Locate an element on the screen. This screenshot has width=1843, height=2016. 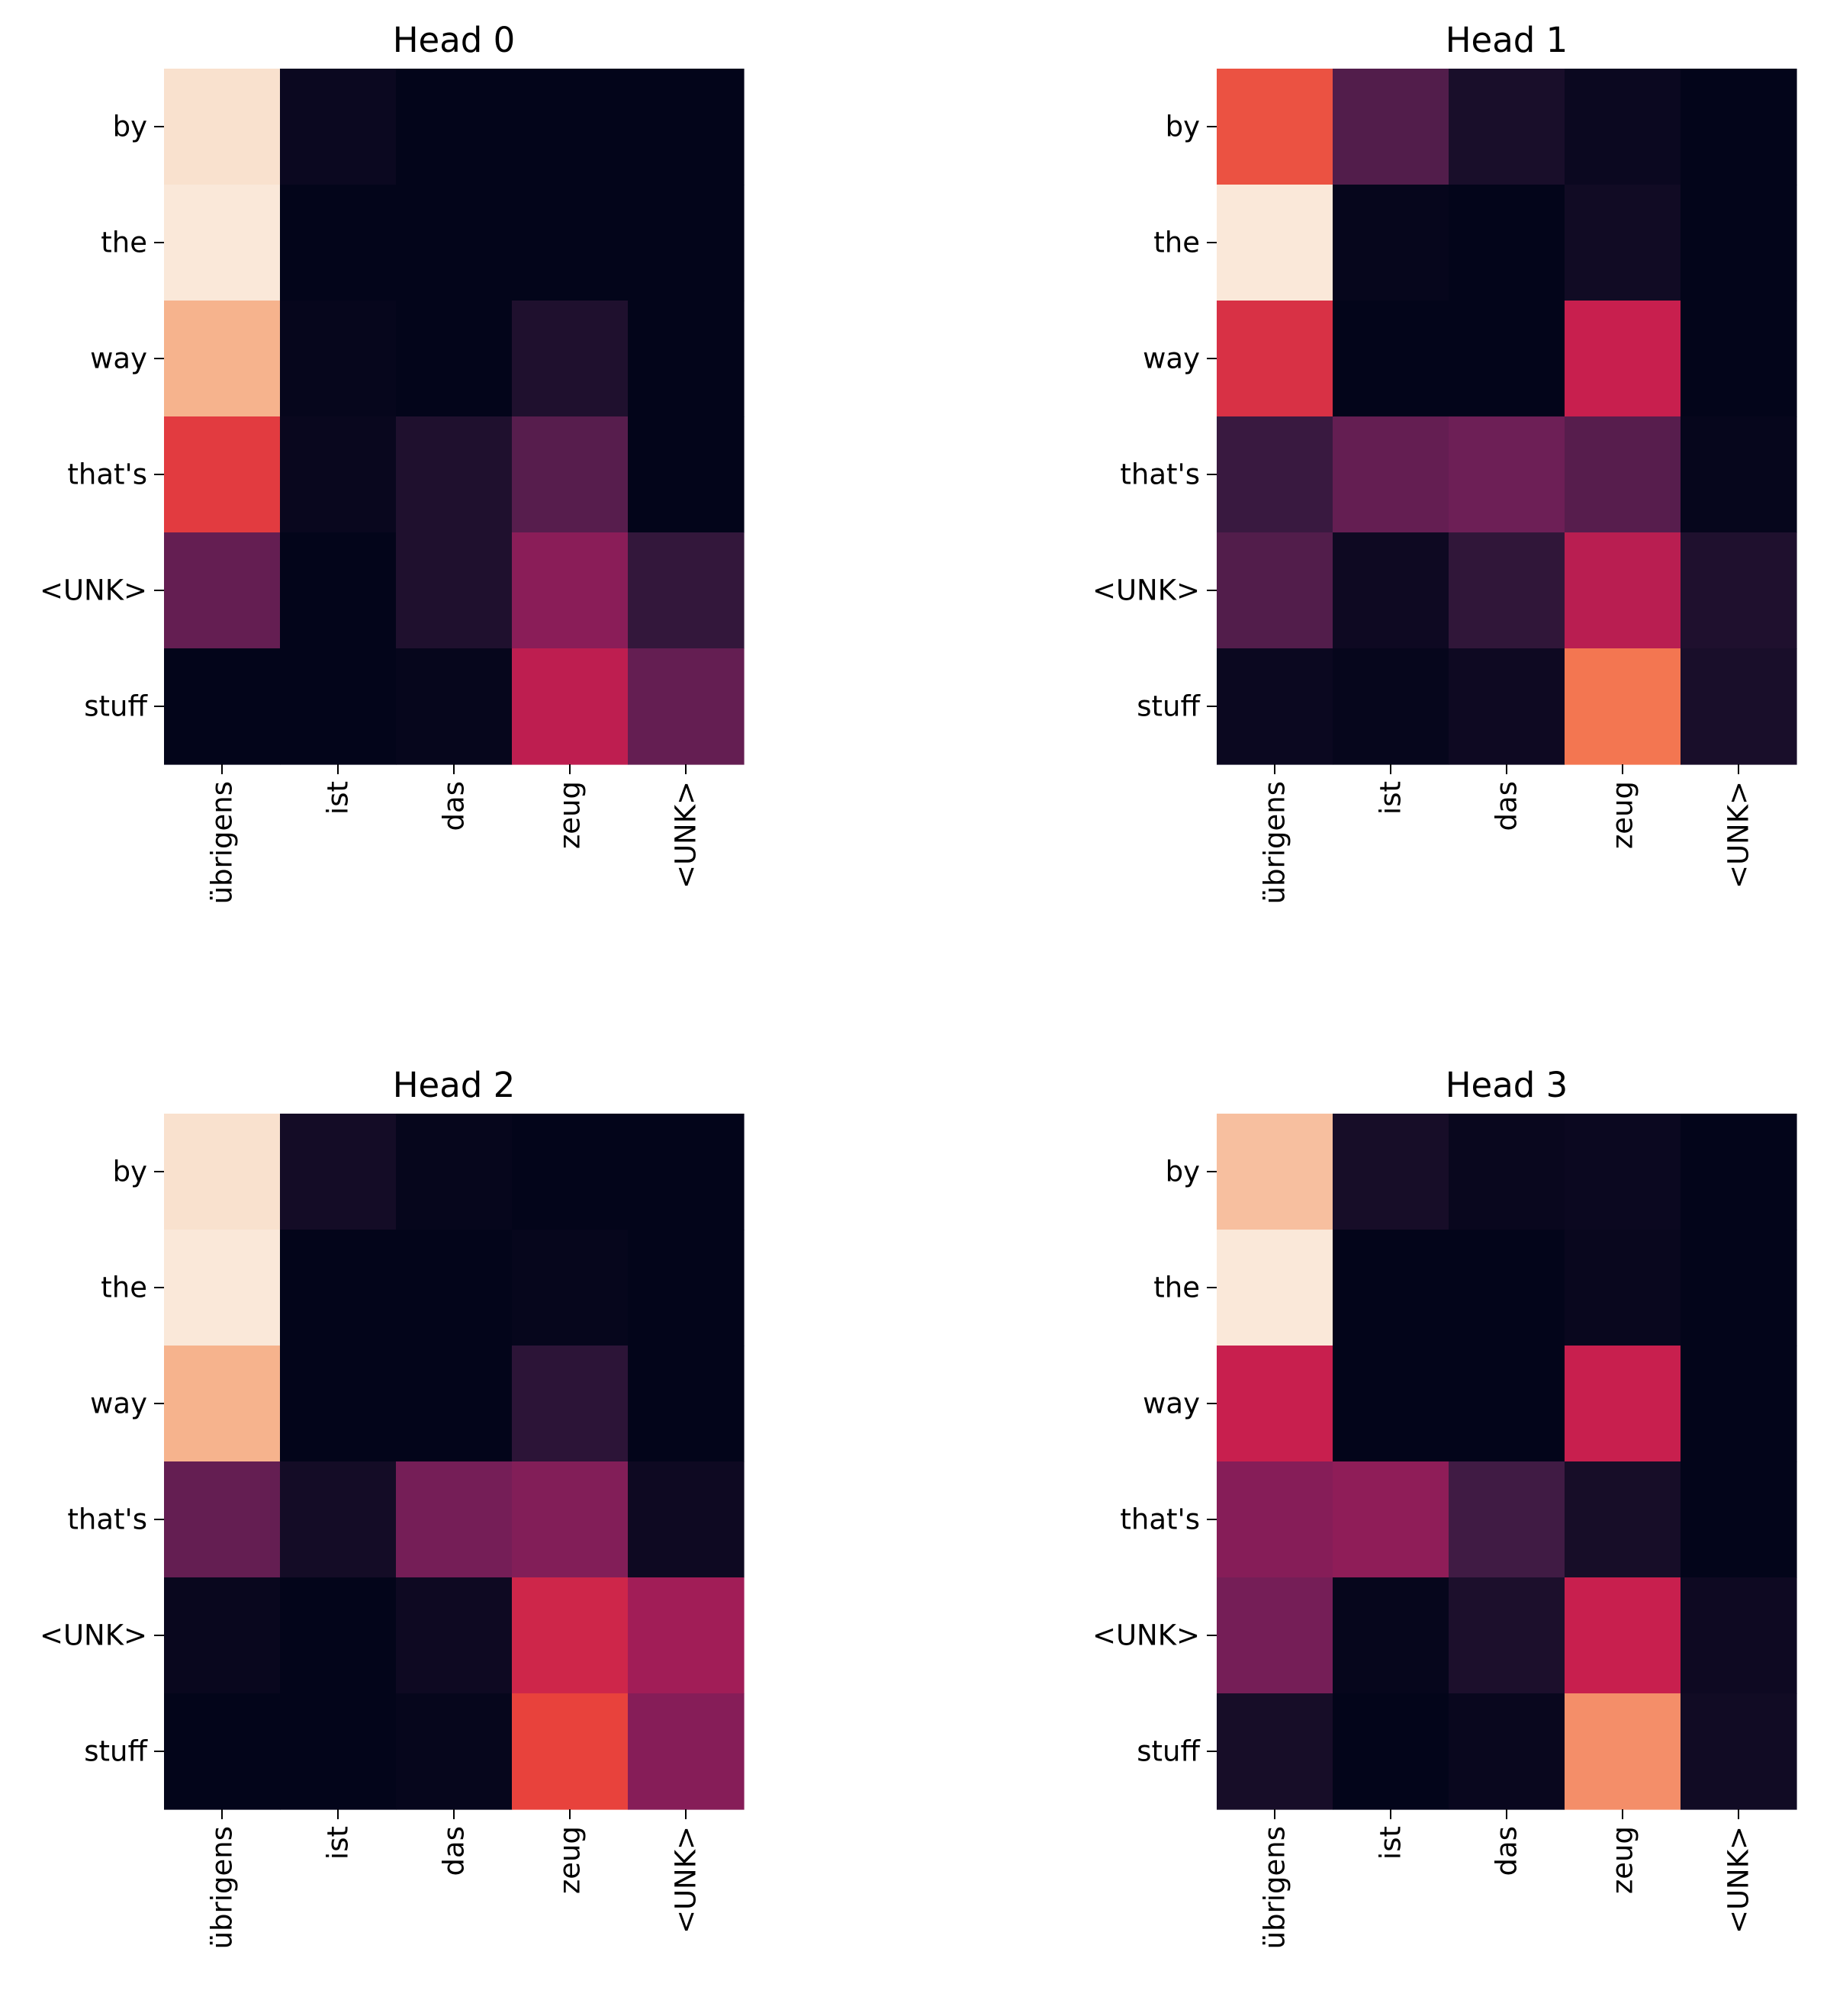
x-tick-label: das is located at coordinates (455, 806).